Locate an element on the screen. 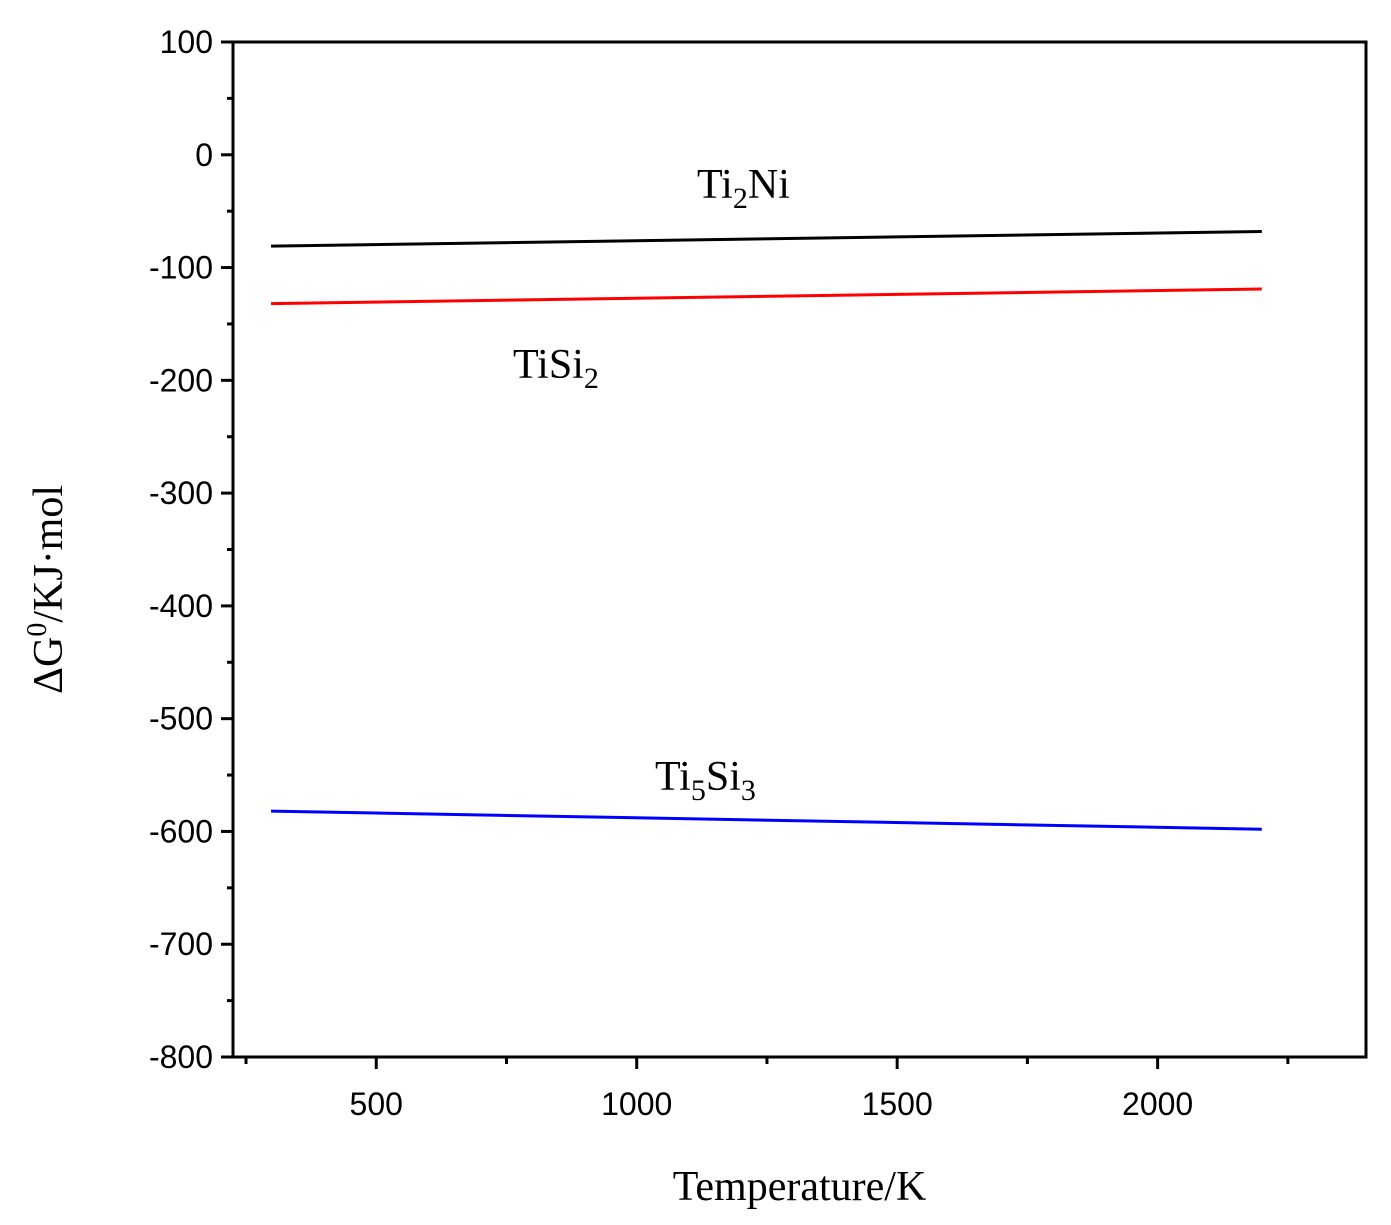 The width and height of the screenshot is (1391, 1225). series-label-ti5si3: Ti5Si3 is located at coordinates (705, 780).